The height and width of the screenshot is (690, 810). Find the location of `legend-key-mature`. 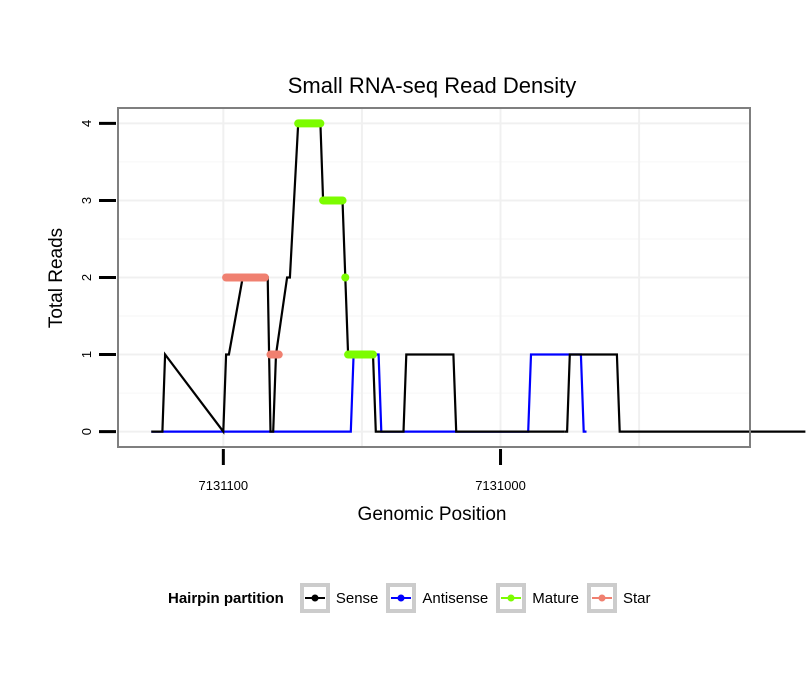

legend-key-mature is located at coordinates (511, 598).